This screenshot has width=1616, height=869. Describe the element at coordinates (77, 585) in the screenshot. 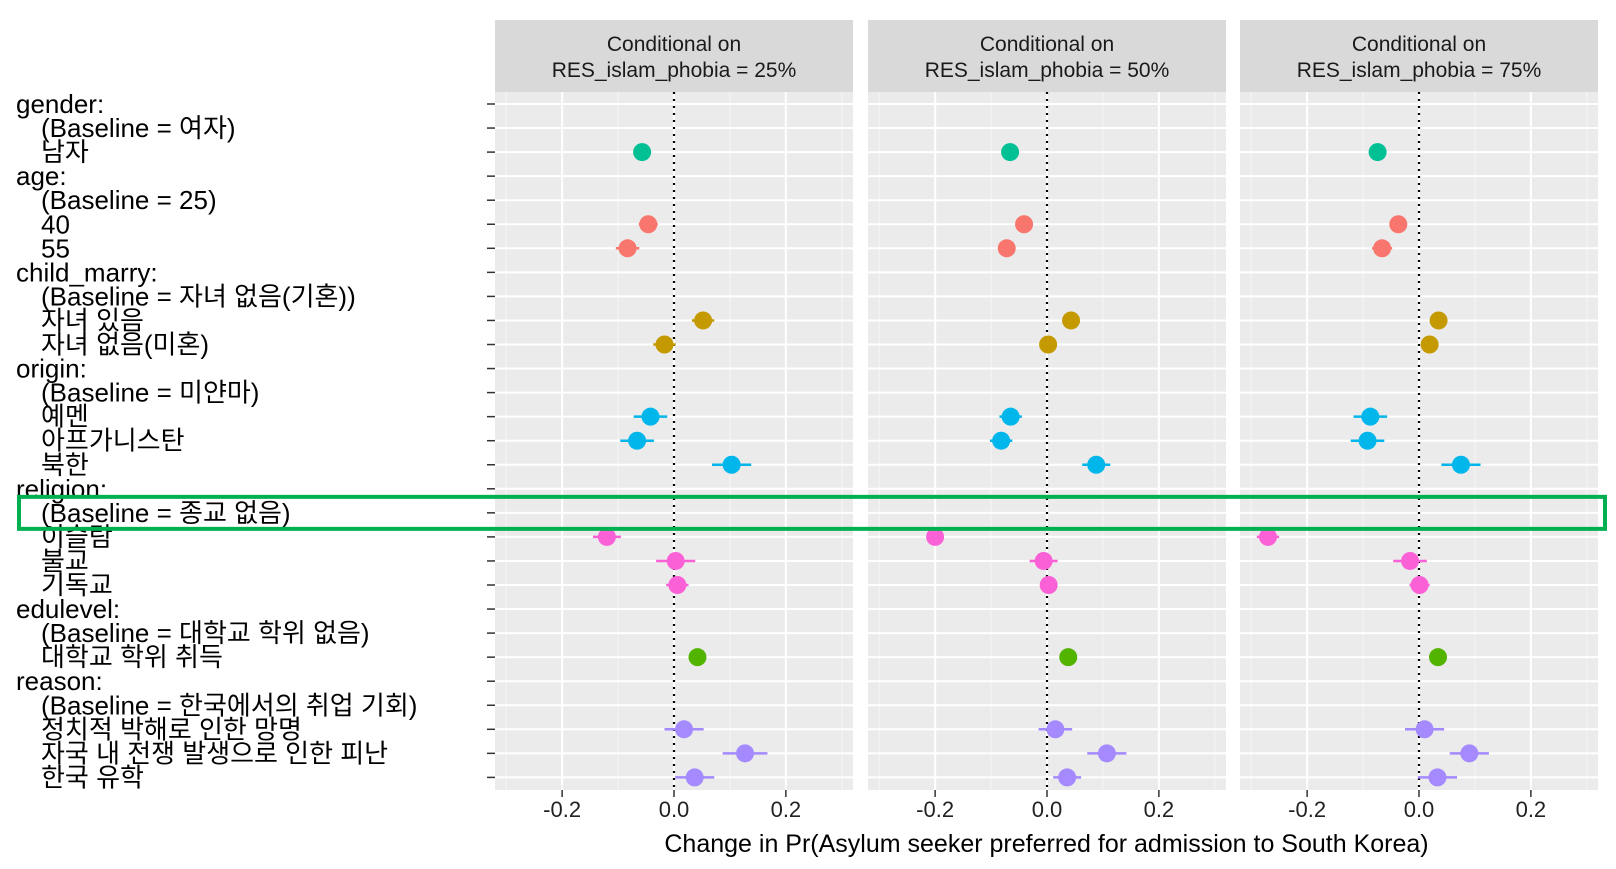

I see `row-label: 기독교` at that location.